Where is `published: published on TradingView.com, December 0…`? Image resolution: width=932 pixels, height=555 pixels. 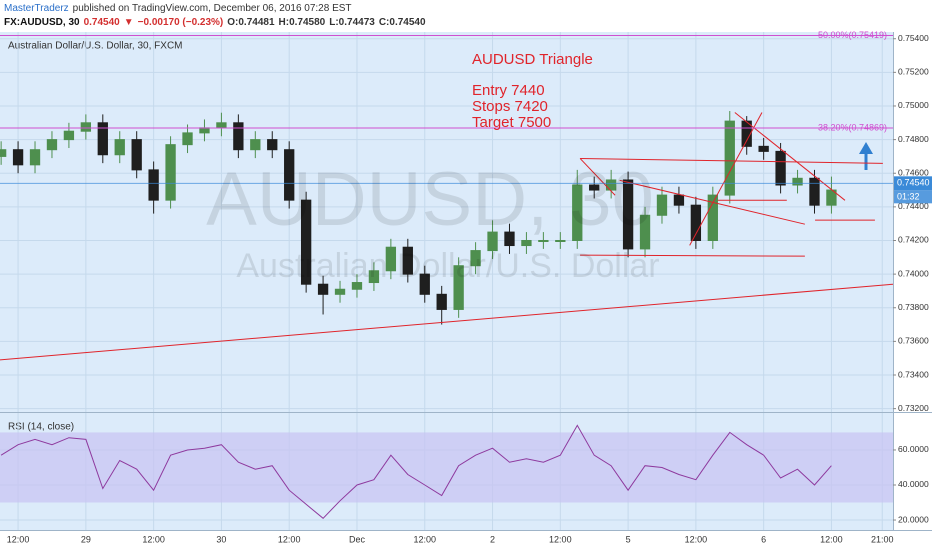 published: published on TradingView.com, December 0… is located at coordinates (212, 8).